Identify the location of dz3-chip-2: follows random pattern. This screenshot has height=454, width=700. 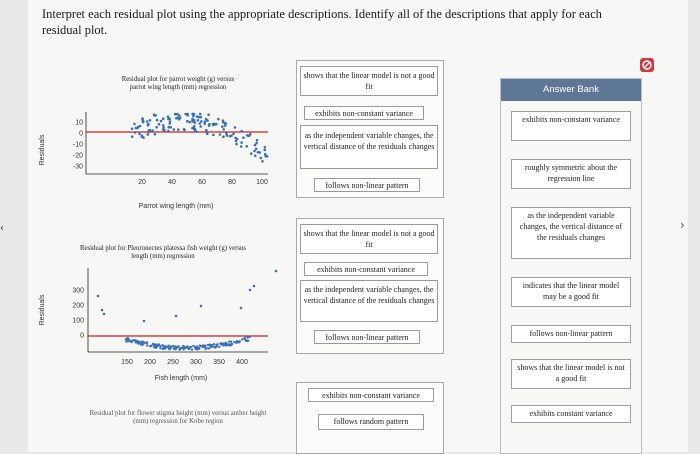
(371, 422).